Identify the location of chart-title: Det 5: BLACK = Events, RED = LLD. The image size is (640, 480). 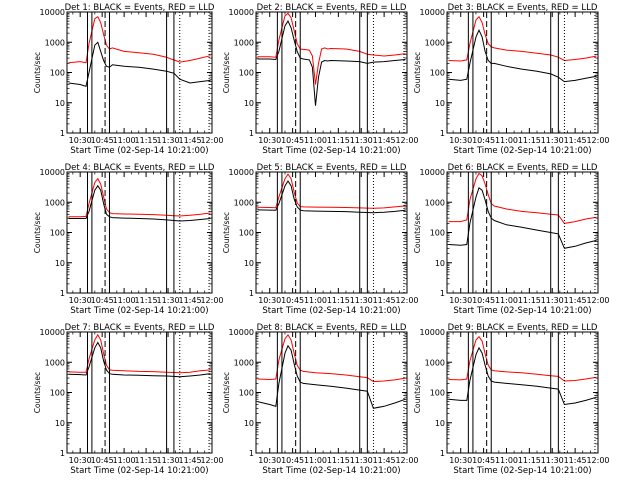
(332, 168).